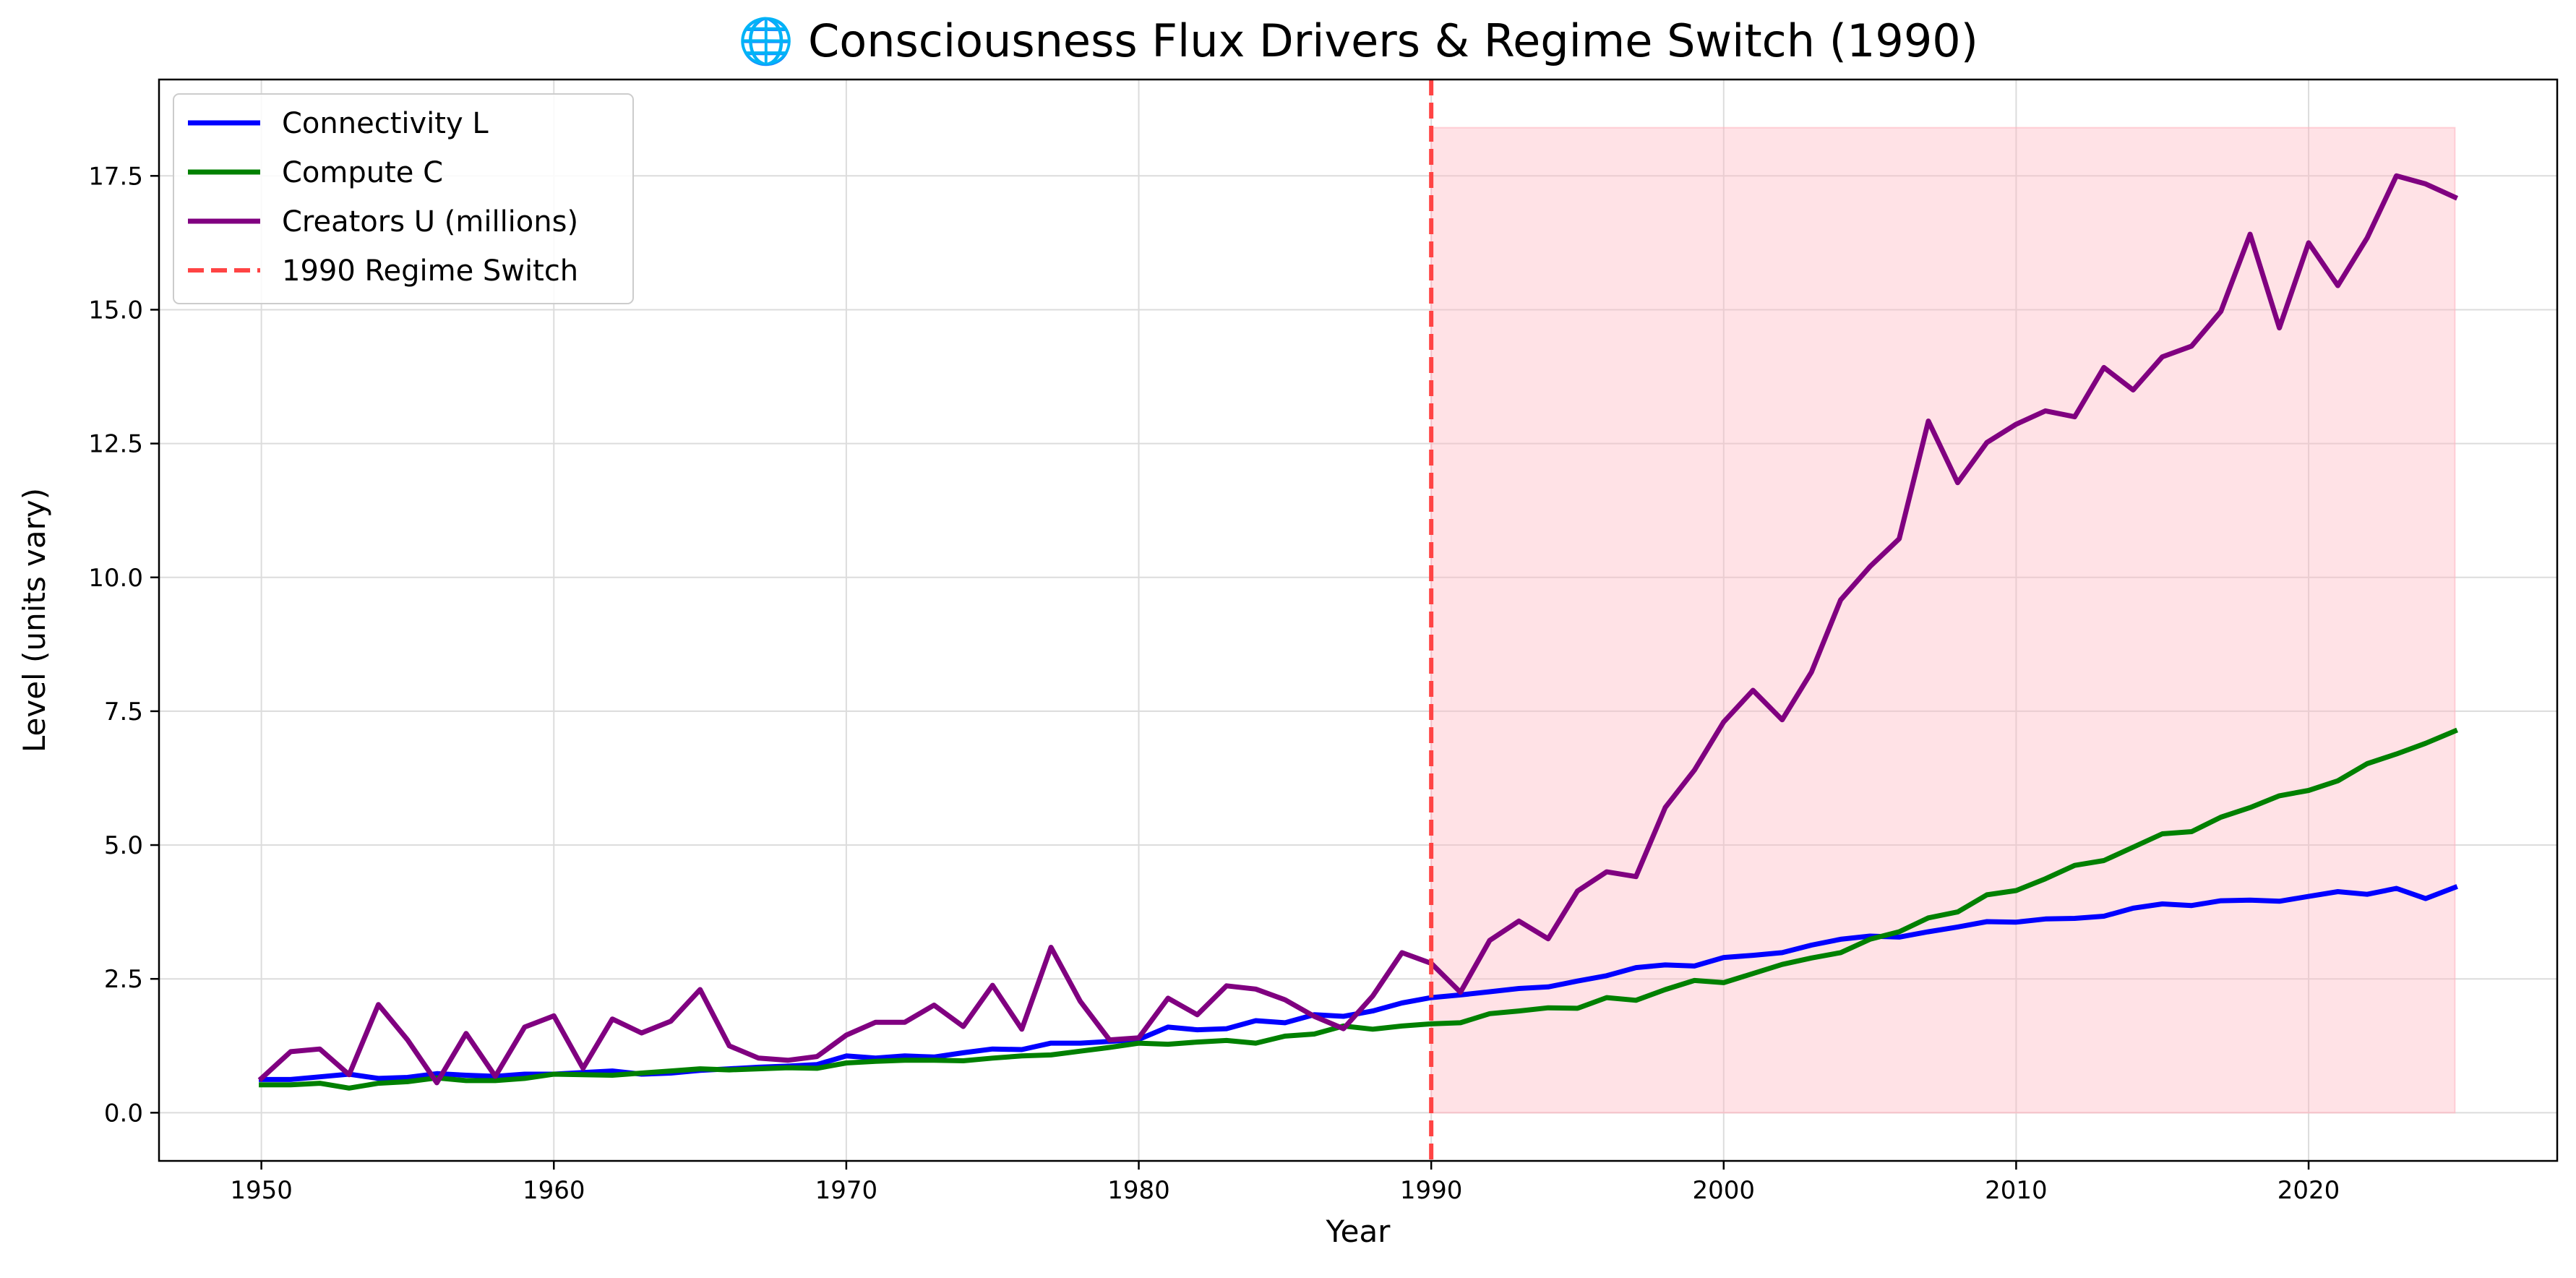 The width and height of the screenshot is (2576, 1278). I want to click on x-tick-label-2: 1970, so click(847, 1190).